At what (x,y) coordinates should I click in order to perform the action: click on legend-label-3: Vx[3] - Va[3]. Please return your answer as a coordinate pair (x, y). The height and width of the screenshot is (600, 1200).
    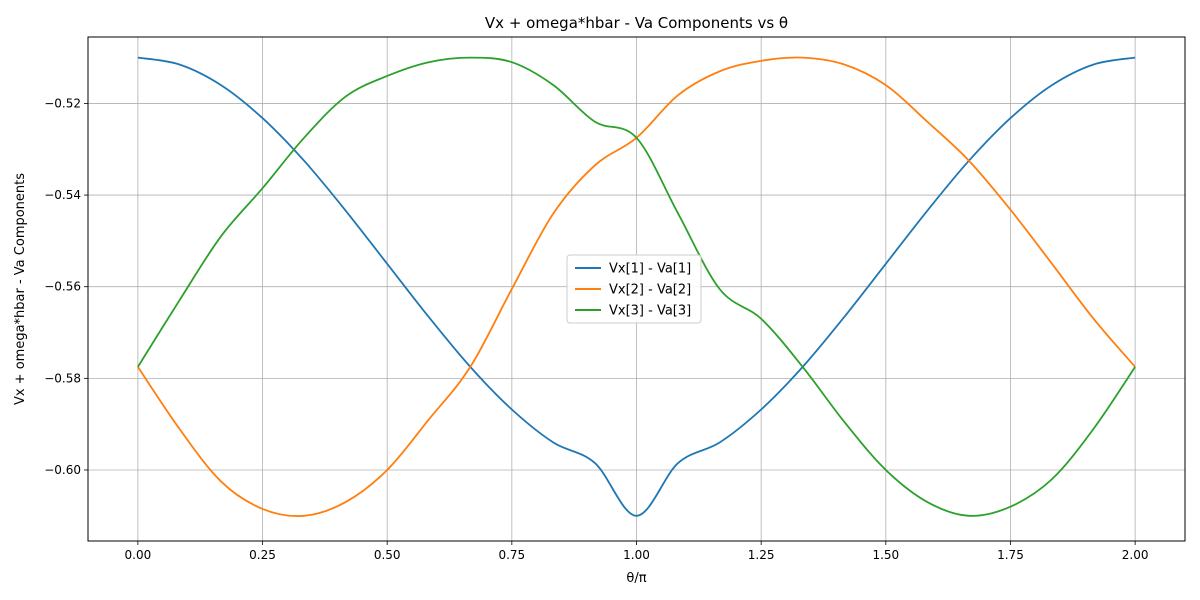
    Looking at the image, I should click on (650, 311).